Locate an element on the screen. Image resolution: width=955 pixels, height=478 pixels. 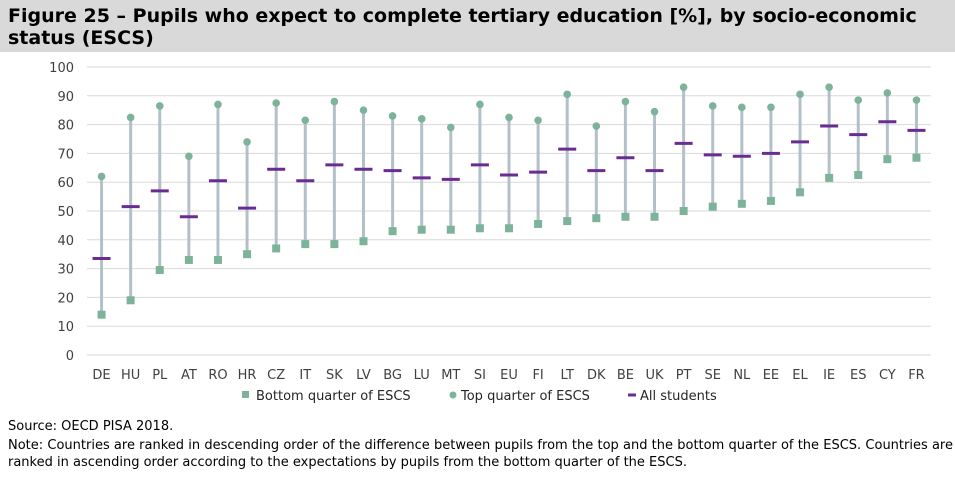
x-tick-label: ES is located at coordinates (858, 375).